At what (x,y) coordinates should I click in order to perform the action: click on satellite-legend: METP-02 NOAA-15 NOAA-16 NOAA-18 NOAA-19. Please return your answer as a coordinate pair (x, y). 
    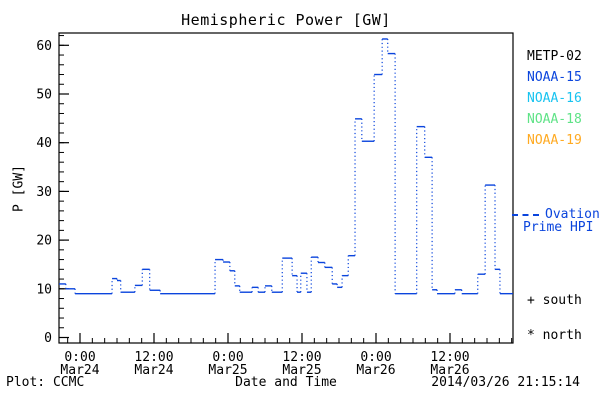
    Looking at the image, I should click on (554, 98).